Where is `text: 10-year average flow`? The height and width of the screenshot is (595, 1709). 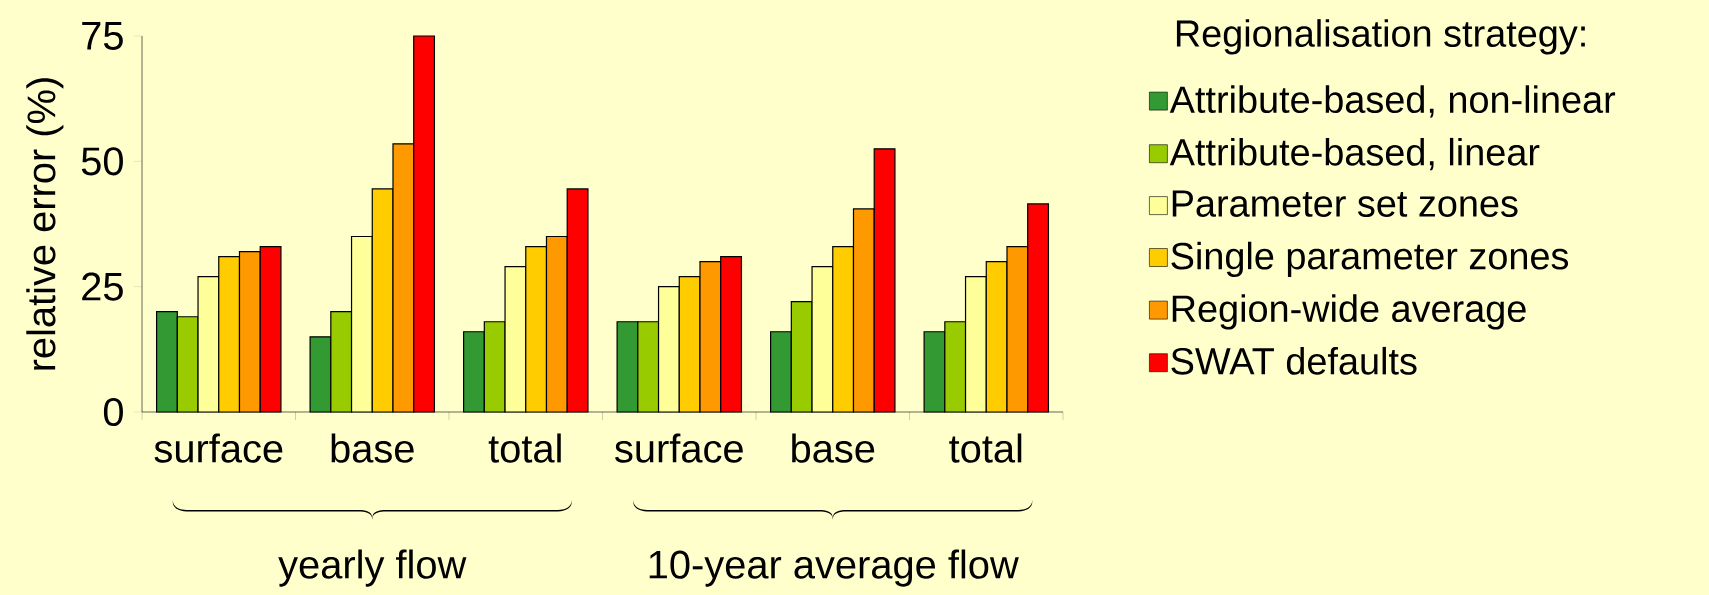
text: 10-year average flow is located at coordinates (834, 568).